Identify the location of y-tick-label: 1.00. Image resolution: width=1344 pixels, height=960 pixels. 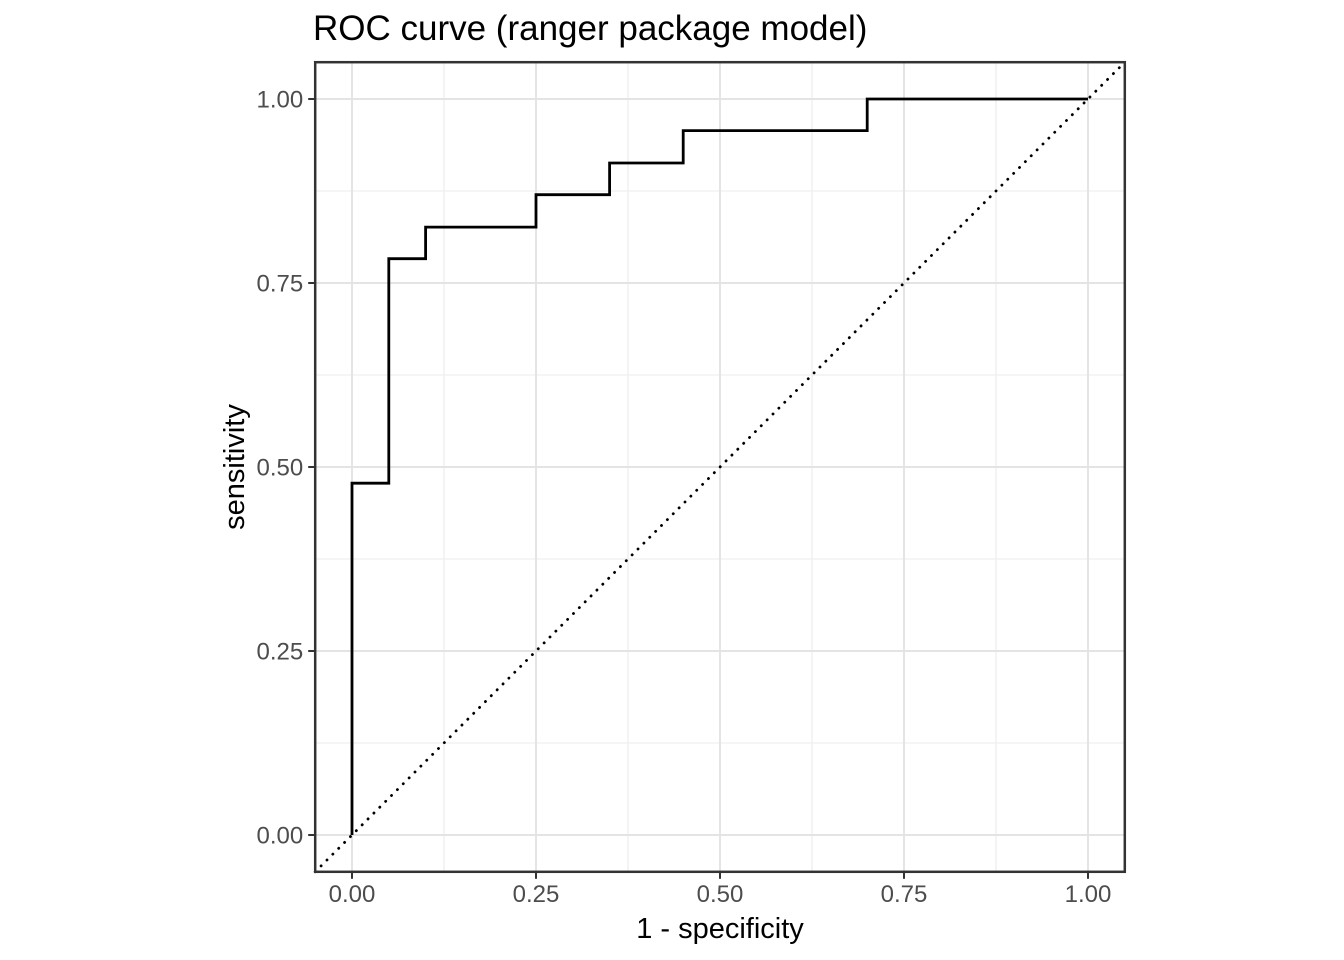
(279, 100).